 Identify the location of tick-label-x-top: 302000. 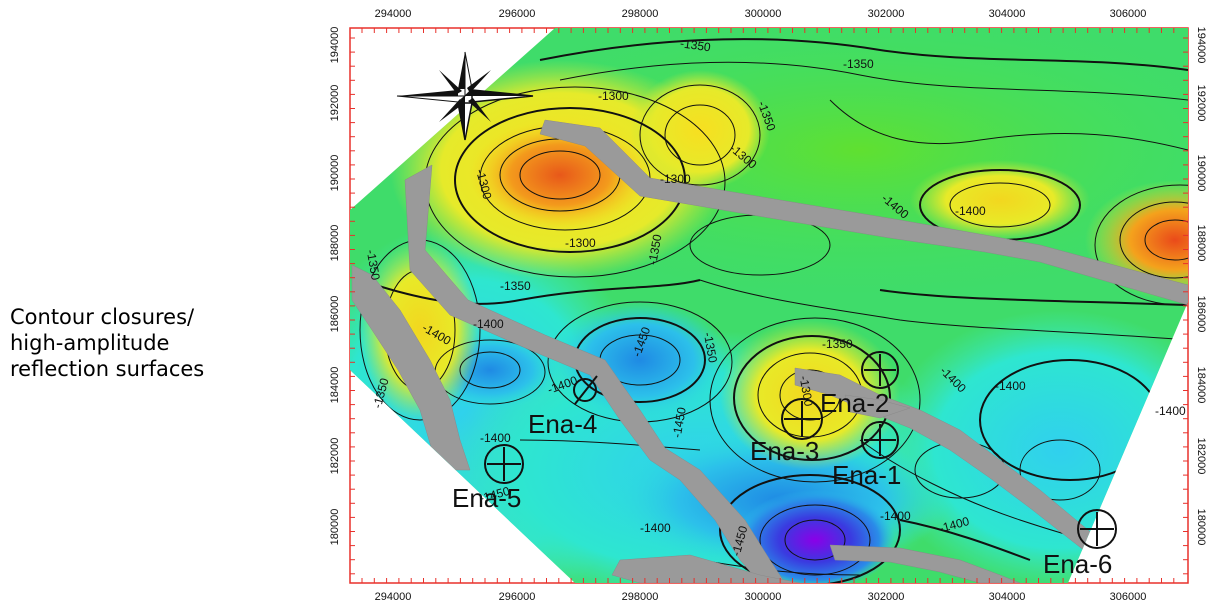
(886, 14).